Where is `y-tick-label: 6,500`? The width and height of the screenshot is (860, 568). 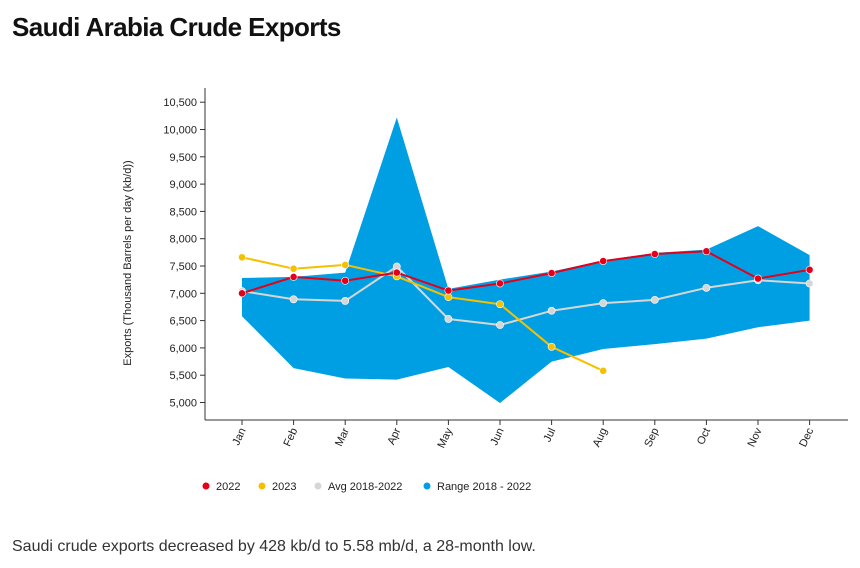 y-tick-label: 6,500 is located at coordinates (183, 322).